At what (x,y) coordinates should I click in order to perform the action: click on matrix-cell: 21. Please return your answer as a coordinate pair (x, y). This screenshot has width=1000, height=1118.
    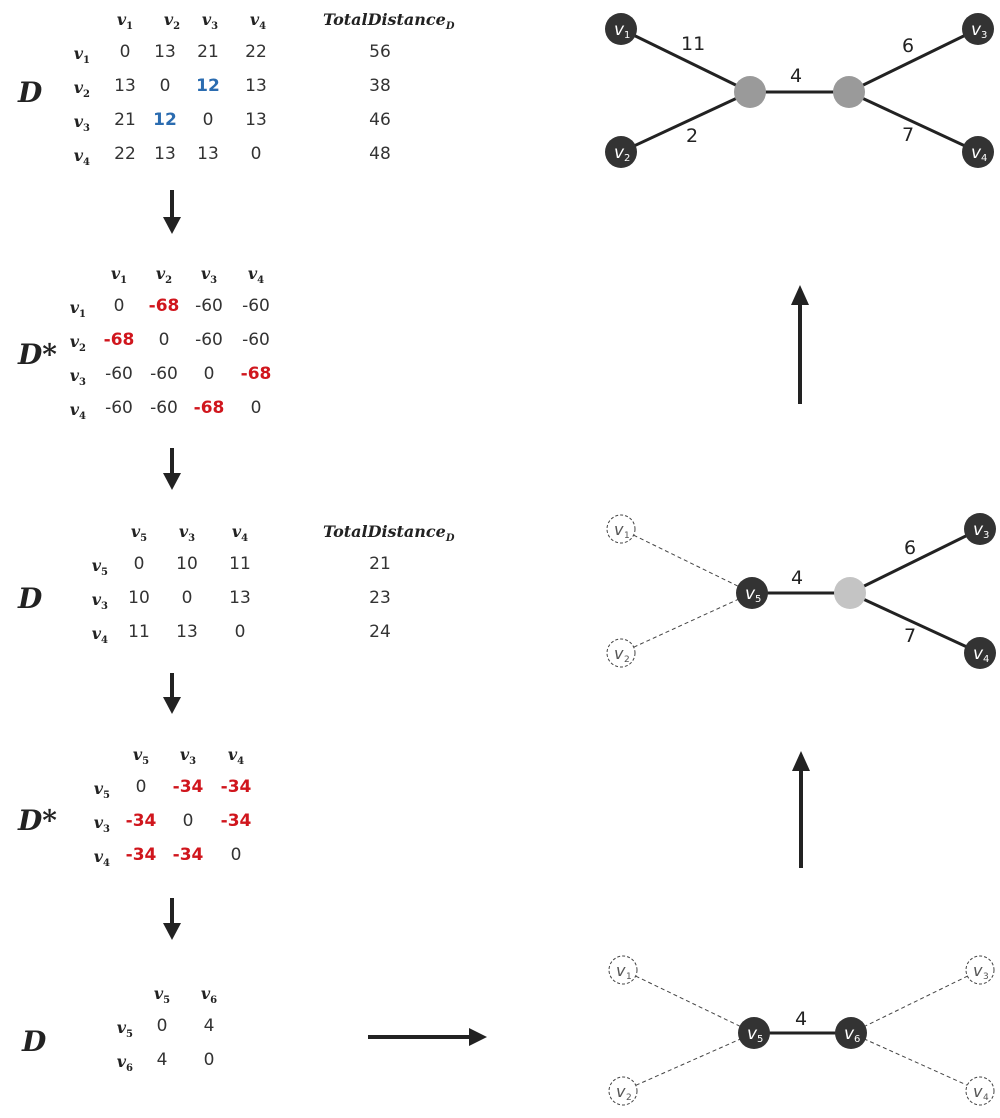
    Looking at the image, I should click on (208, 52).